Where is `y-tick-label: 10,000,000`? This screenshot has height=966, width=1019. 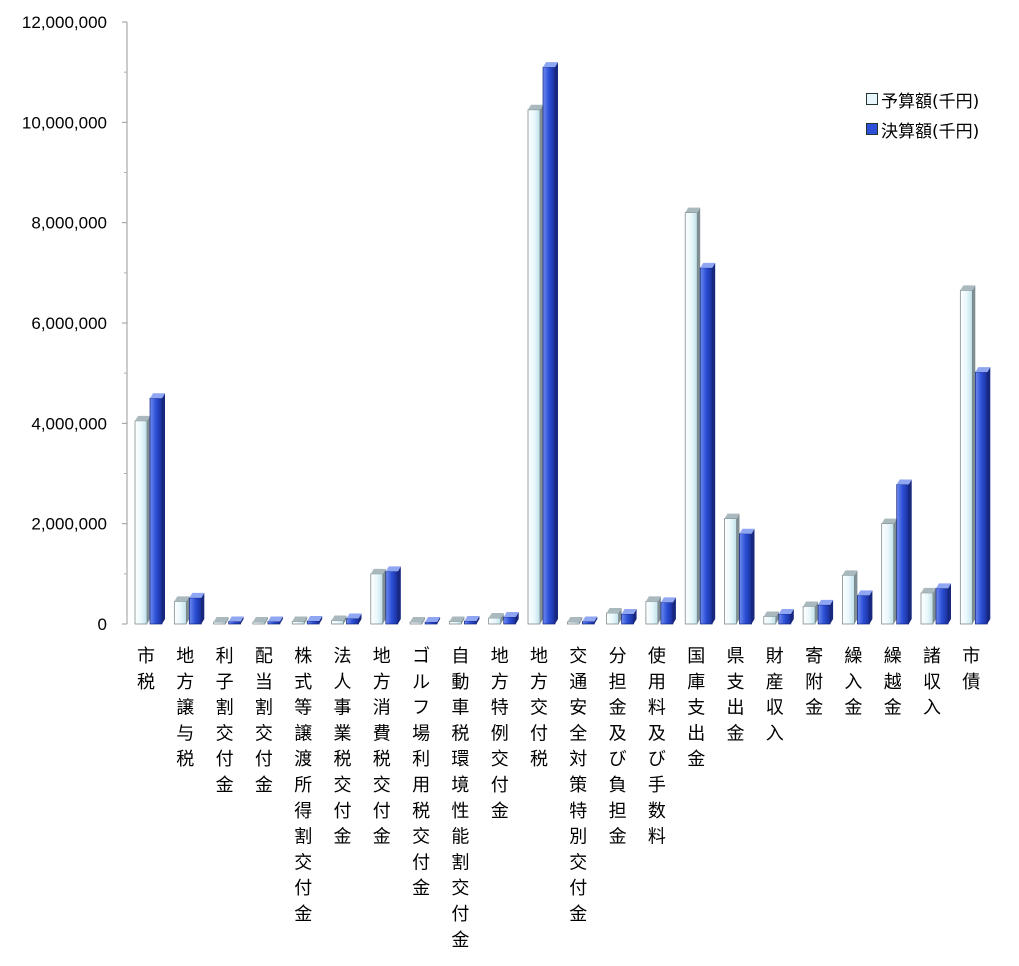 y-tick-label: 10,000,000 is located at coordinates (64, 122).